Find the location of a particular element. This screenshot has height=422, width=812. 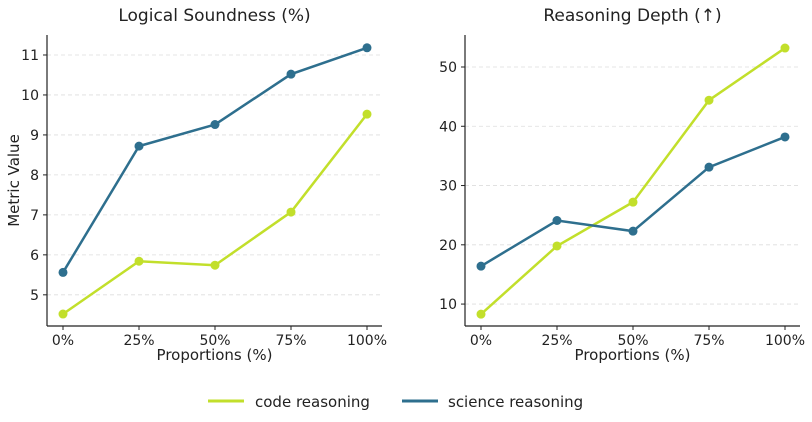

y-tick-label: 40 is located at coordinates (448, 127).